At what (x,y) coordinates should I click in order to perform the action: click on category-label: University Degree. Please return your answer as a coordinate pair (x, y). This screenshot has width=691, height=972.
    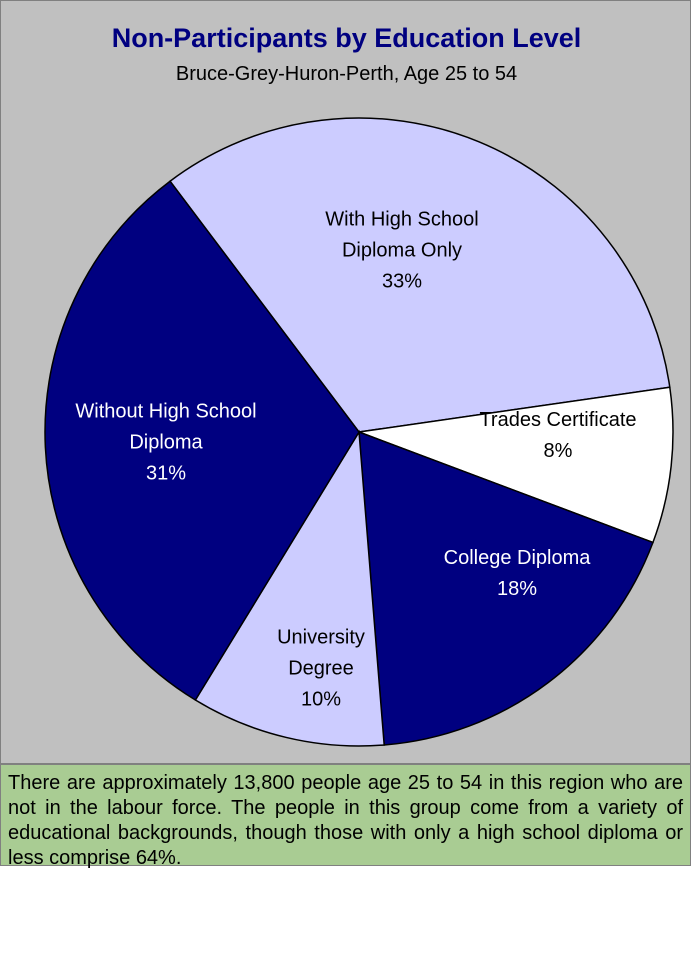
    Looking at the image, I should click on (321, 653).